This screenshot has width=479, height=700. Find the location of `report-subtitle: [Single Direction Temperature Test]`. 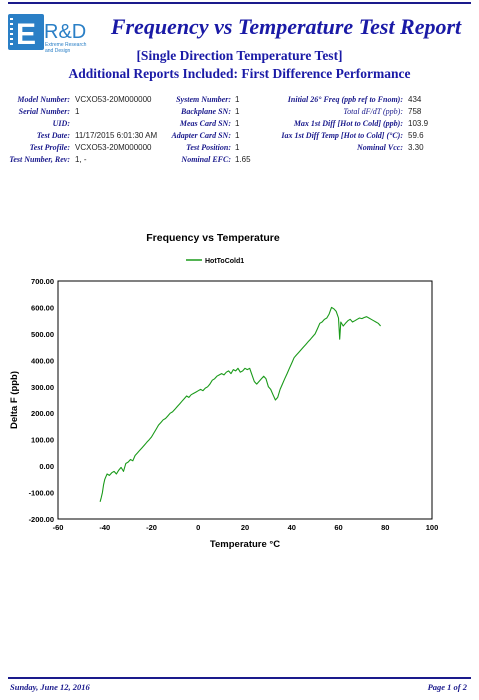

report-subtitle: [Single Direction Temperature Test] is located at coordinates (239, 55).